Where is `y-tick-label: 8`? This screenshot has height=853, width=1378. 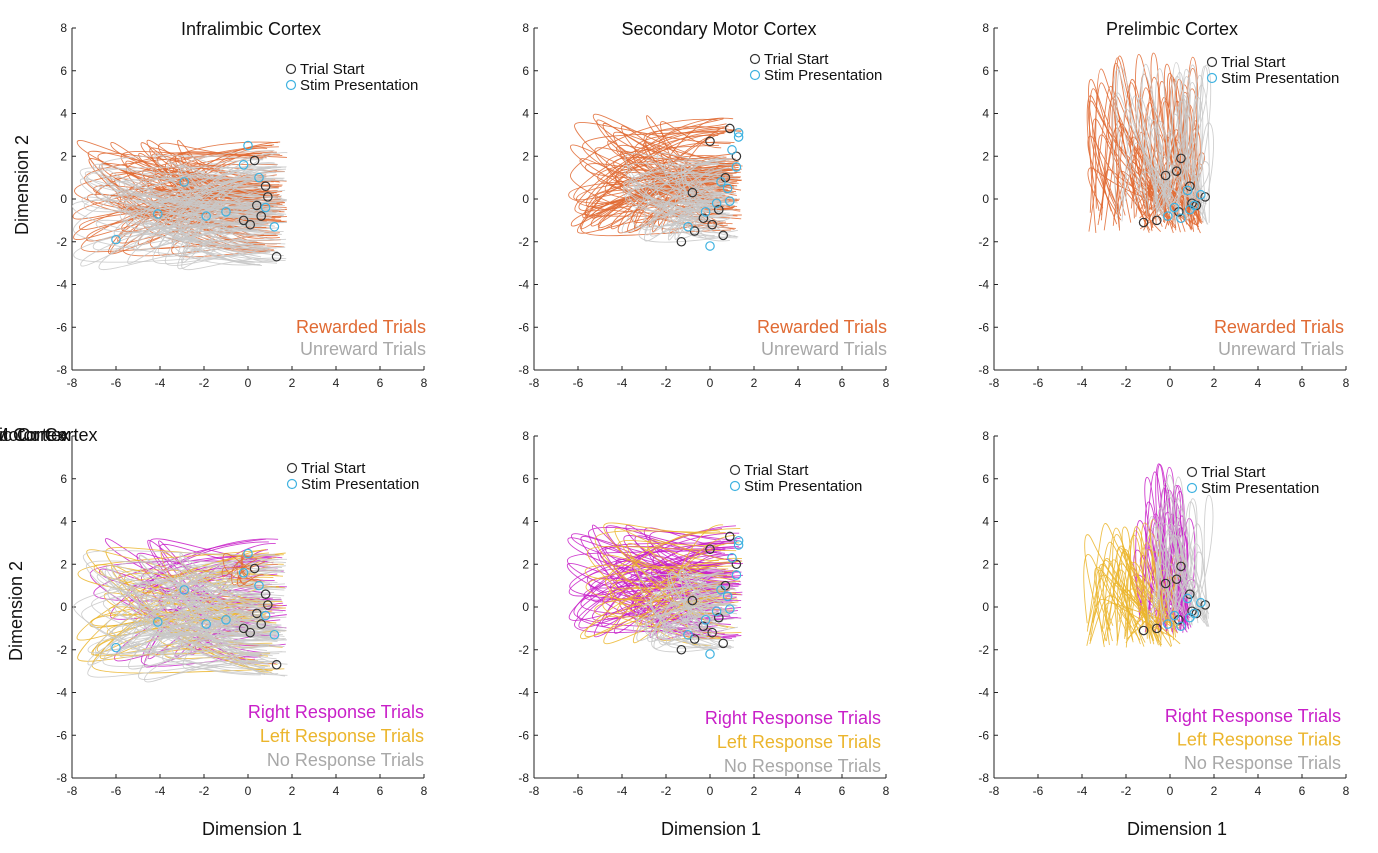
y-tick-label: 8 is located at coordinates (525, 28).